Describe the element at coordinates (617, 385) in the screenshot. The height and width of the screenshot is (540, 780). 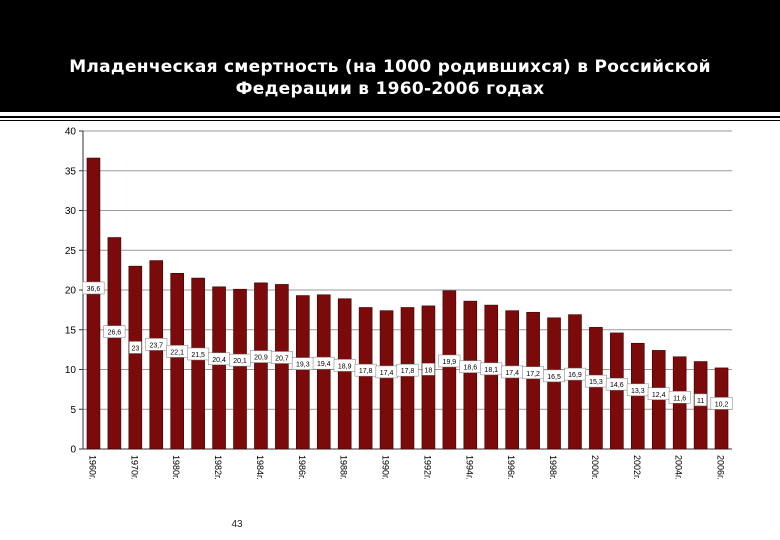
I see `data-label: 14,6` at that location.